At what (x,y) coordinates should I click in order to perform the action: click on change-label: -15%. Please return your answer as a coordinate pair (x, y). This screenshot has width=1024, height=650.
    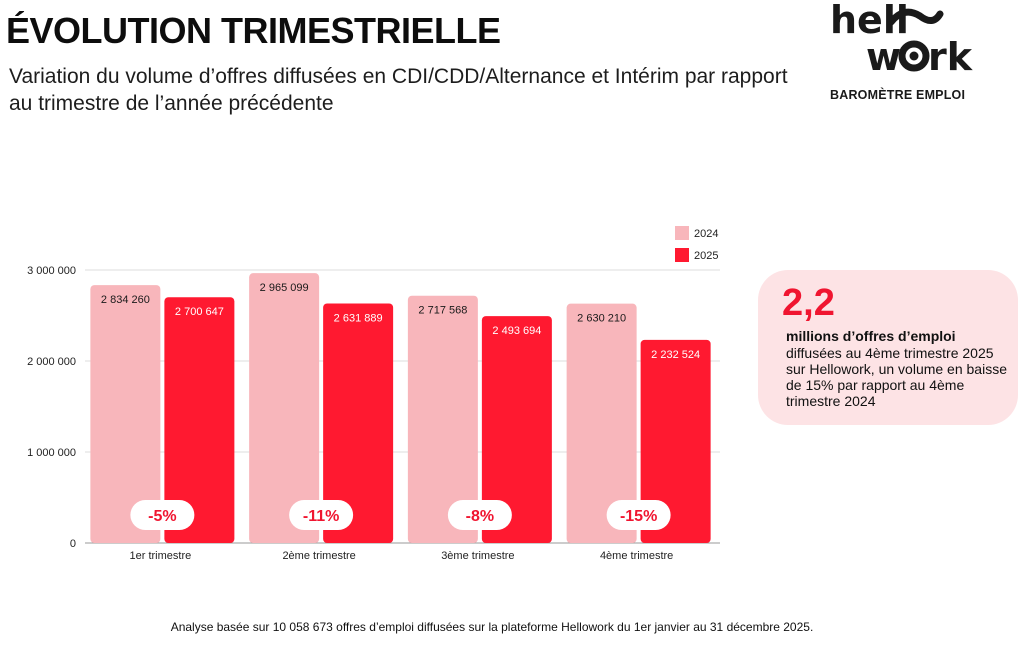
    Looking at the image, I should click on (638, 516).